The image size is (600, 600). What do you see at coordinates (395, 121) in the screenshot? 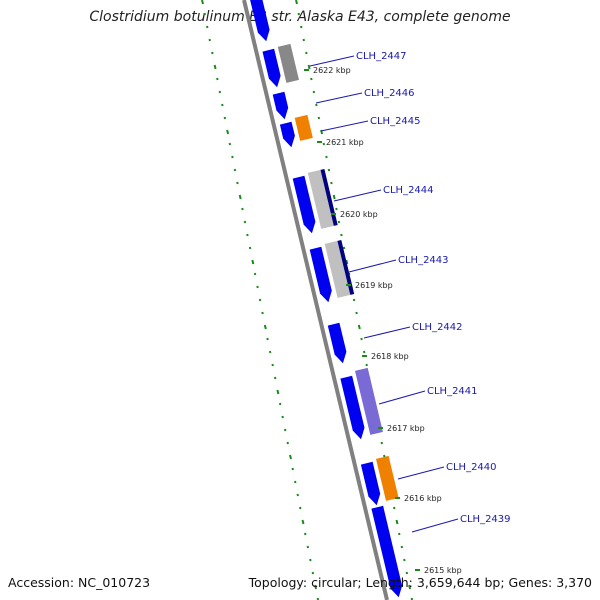
I see `gene-label: CLH_2445` at bounding box center [395, 121].